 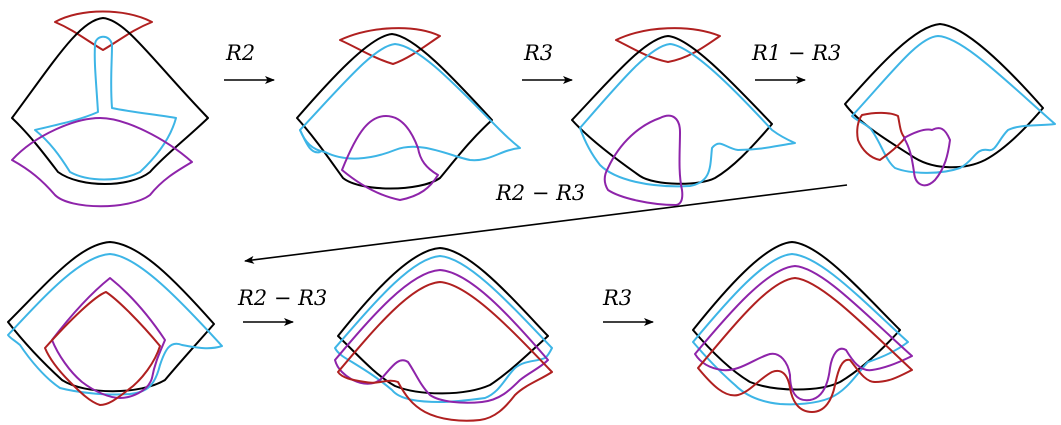 What do you see at coordinates (103, 30) in the screenshot?
I see `panel-1-red-curve` at bounding box center [103, 30].